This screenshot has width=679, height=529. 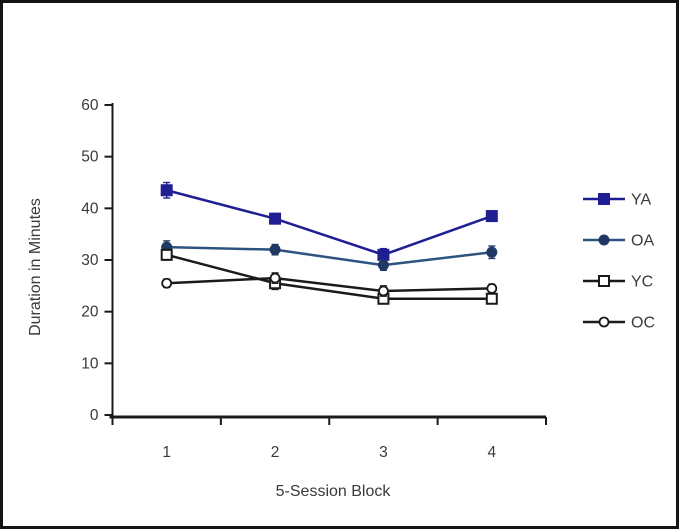 What do you see at coordinates (166, 452) in the screenshot?
I see `x-tick-label: 1` at bounding box center [166, 452].